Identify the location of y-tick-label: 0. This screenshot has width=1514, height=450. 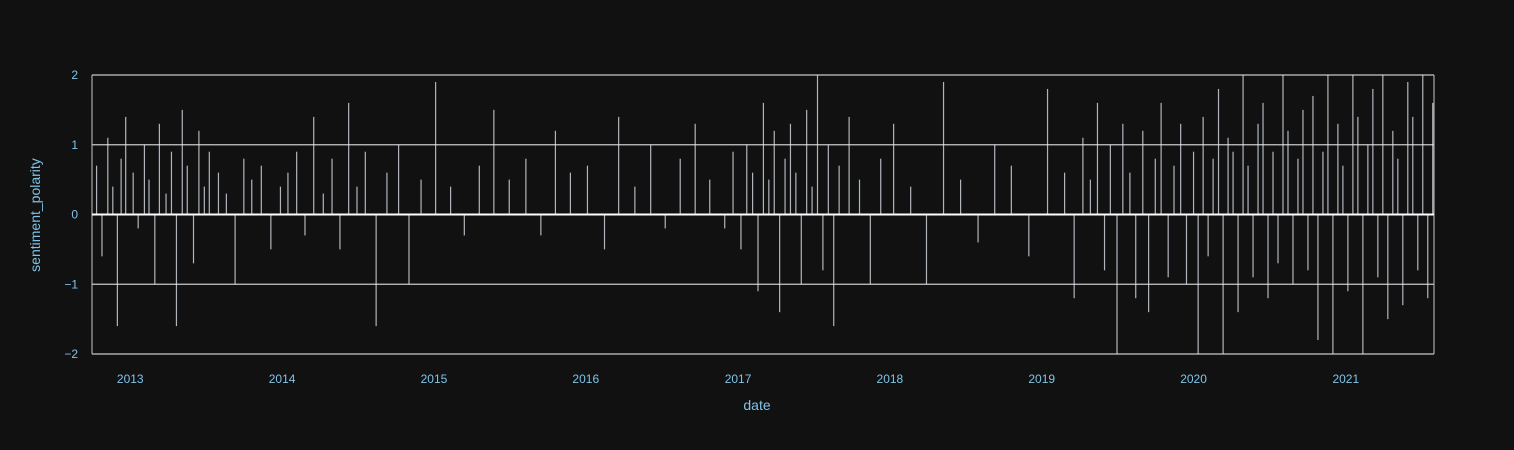
(74, 215).